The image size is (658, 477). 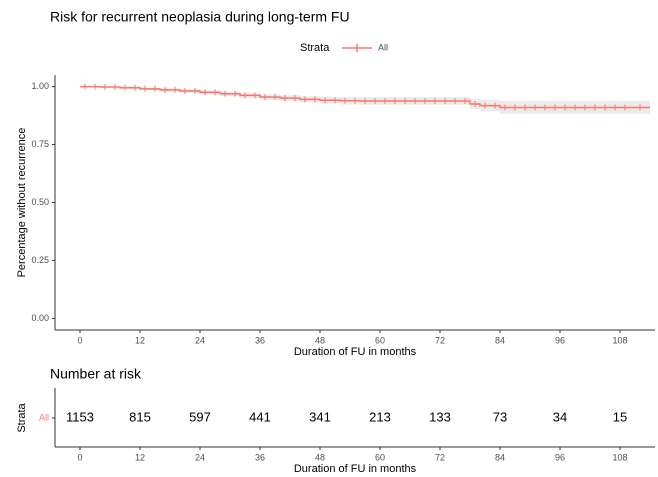 What do you see at coordinates (22, 417) in the screenshot?
I see `y-axis-title: Strata` at bounding box center [22, 417].